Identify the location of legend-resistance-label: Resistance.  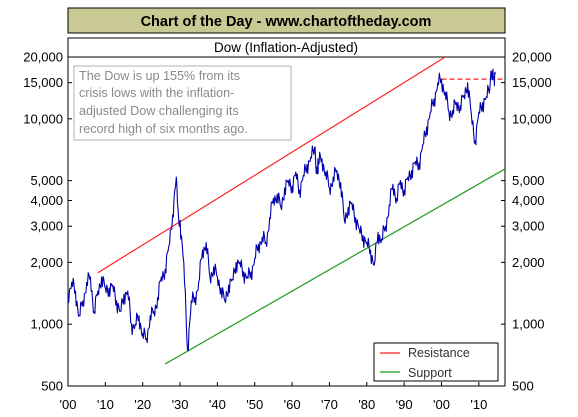
(439, 353).